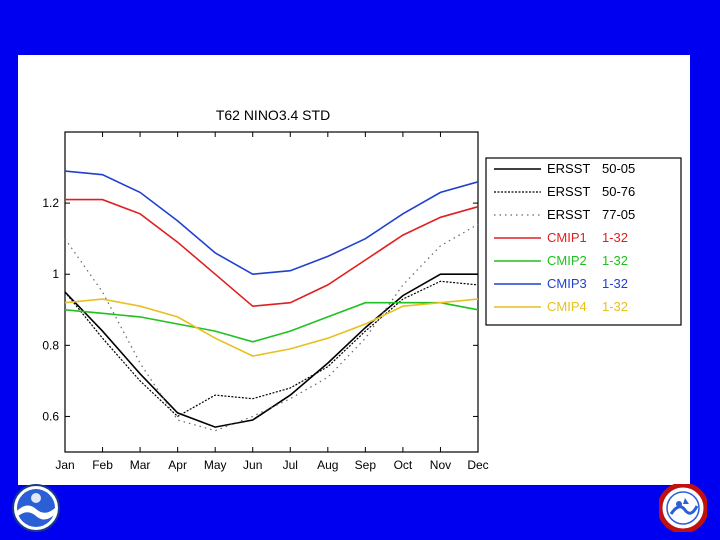  I want to click on x-tick-label: Dec, so click(477, 465).